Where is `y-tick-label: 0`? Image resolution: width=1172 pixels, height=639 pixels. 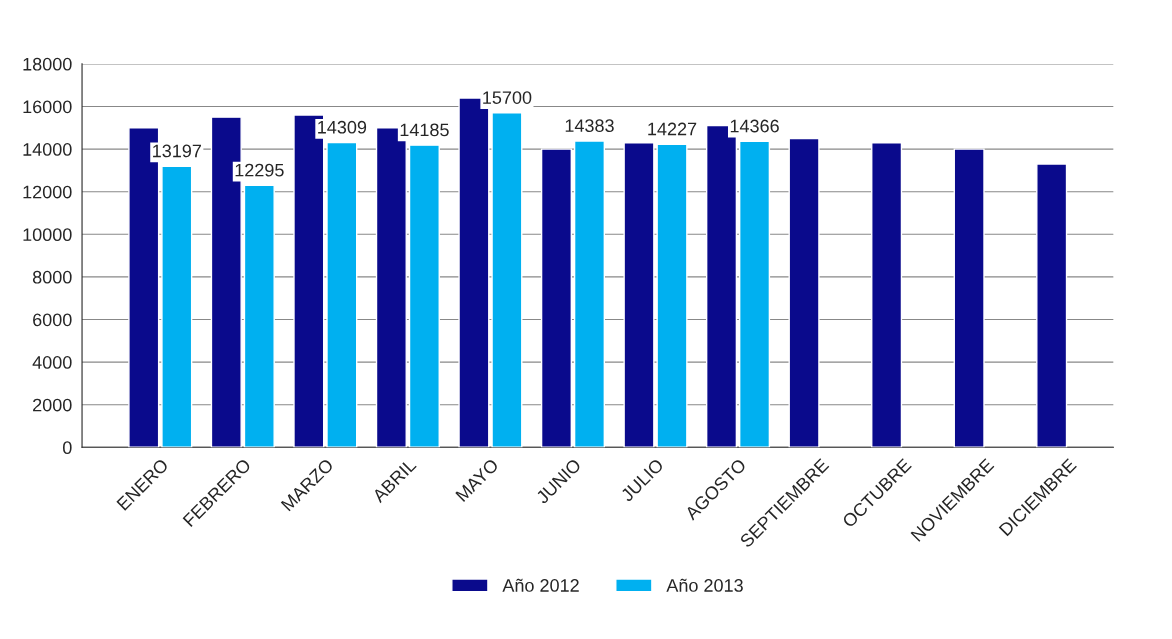 y-tick-label: 0 is located at coordinates (67, 448).